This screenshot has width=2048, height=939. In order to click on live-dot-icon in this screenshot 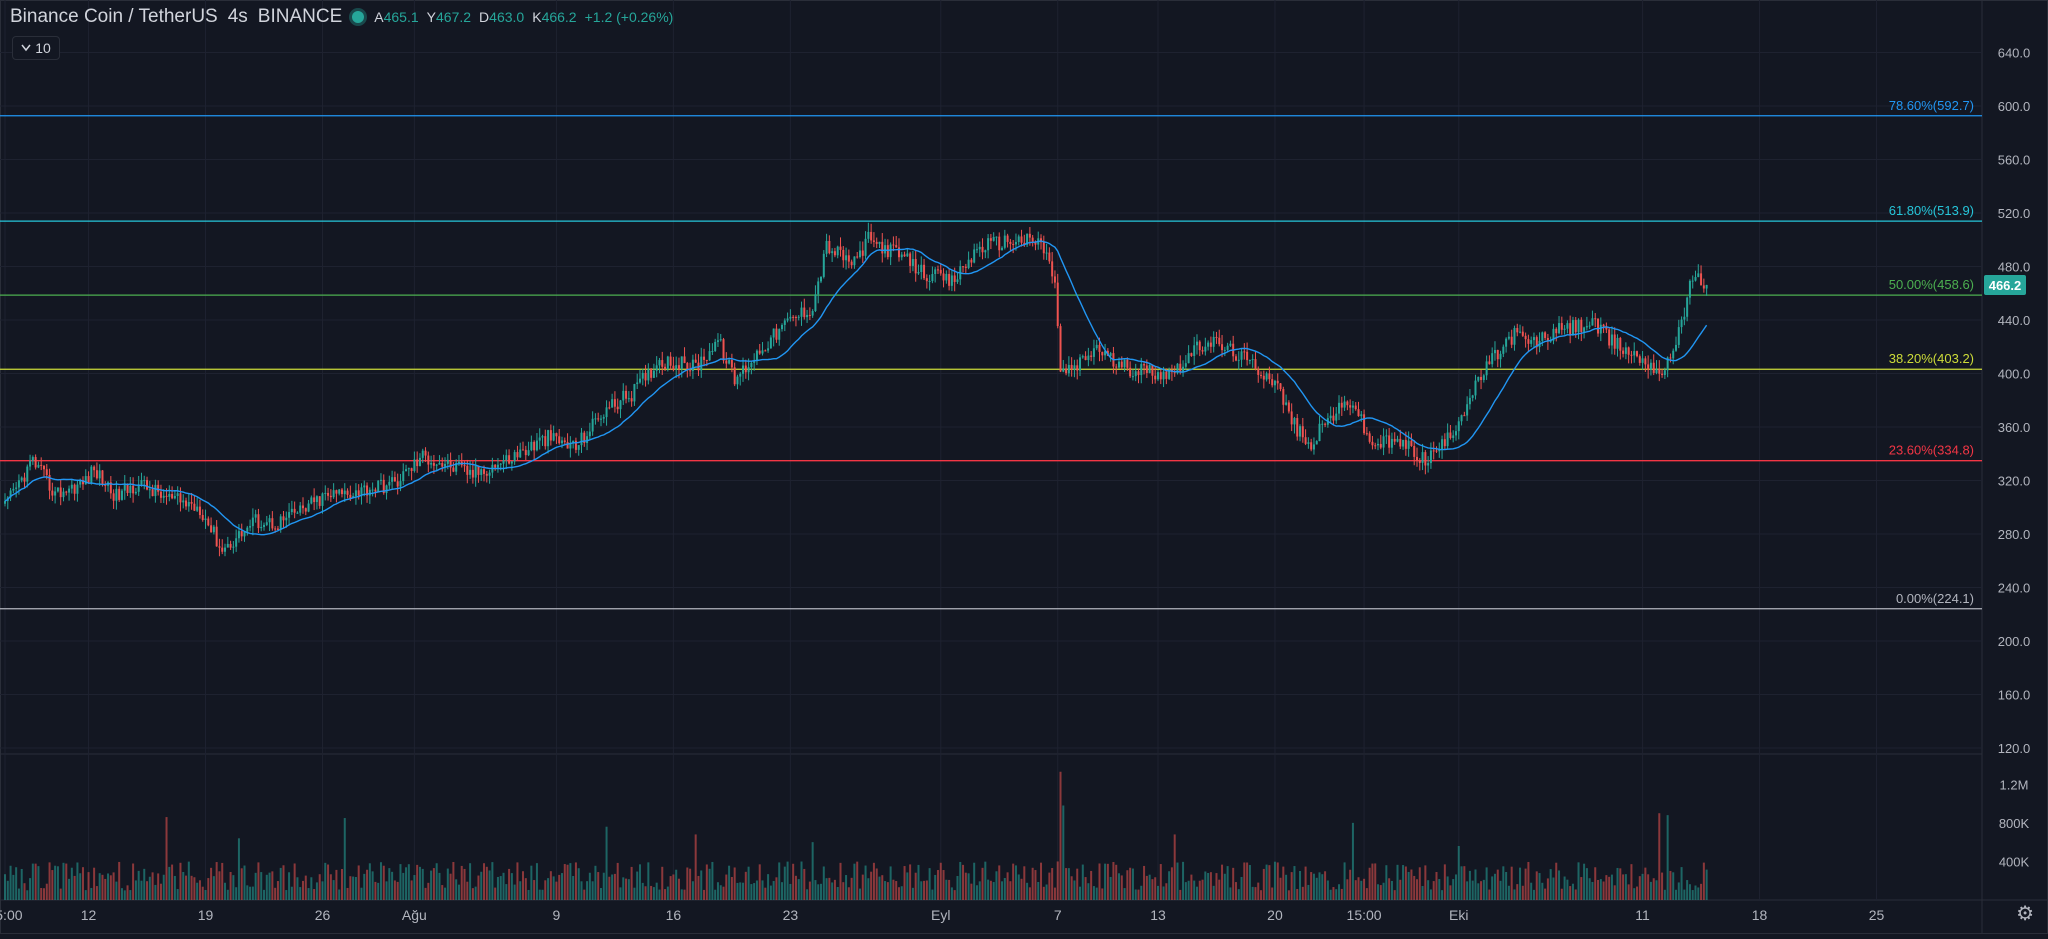, I will do `click(358, 17)`.